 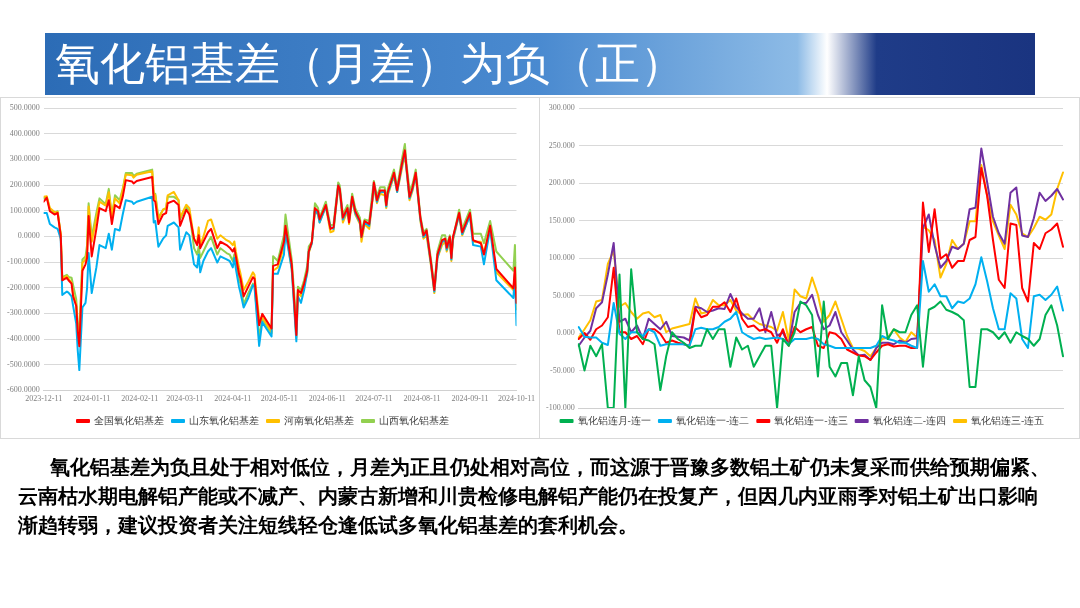 I want to click on y-tick-label: 300.000, so click(x=561, y=108).